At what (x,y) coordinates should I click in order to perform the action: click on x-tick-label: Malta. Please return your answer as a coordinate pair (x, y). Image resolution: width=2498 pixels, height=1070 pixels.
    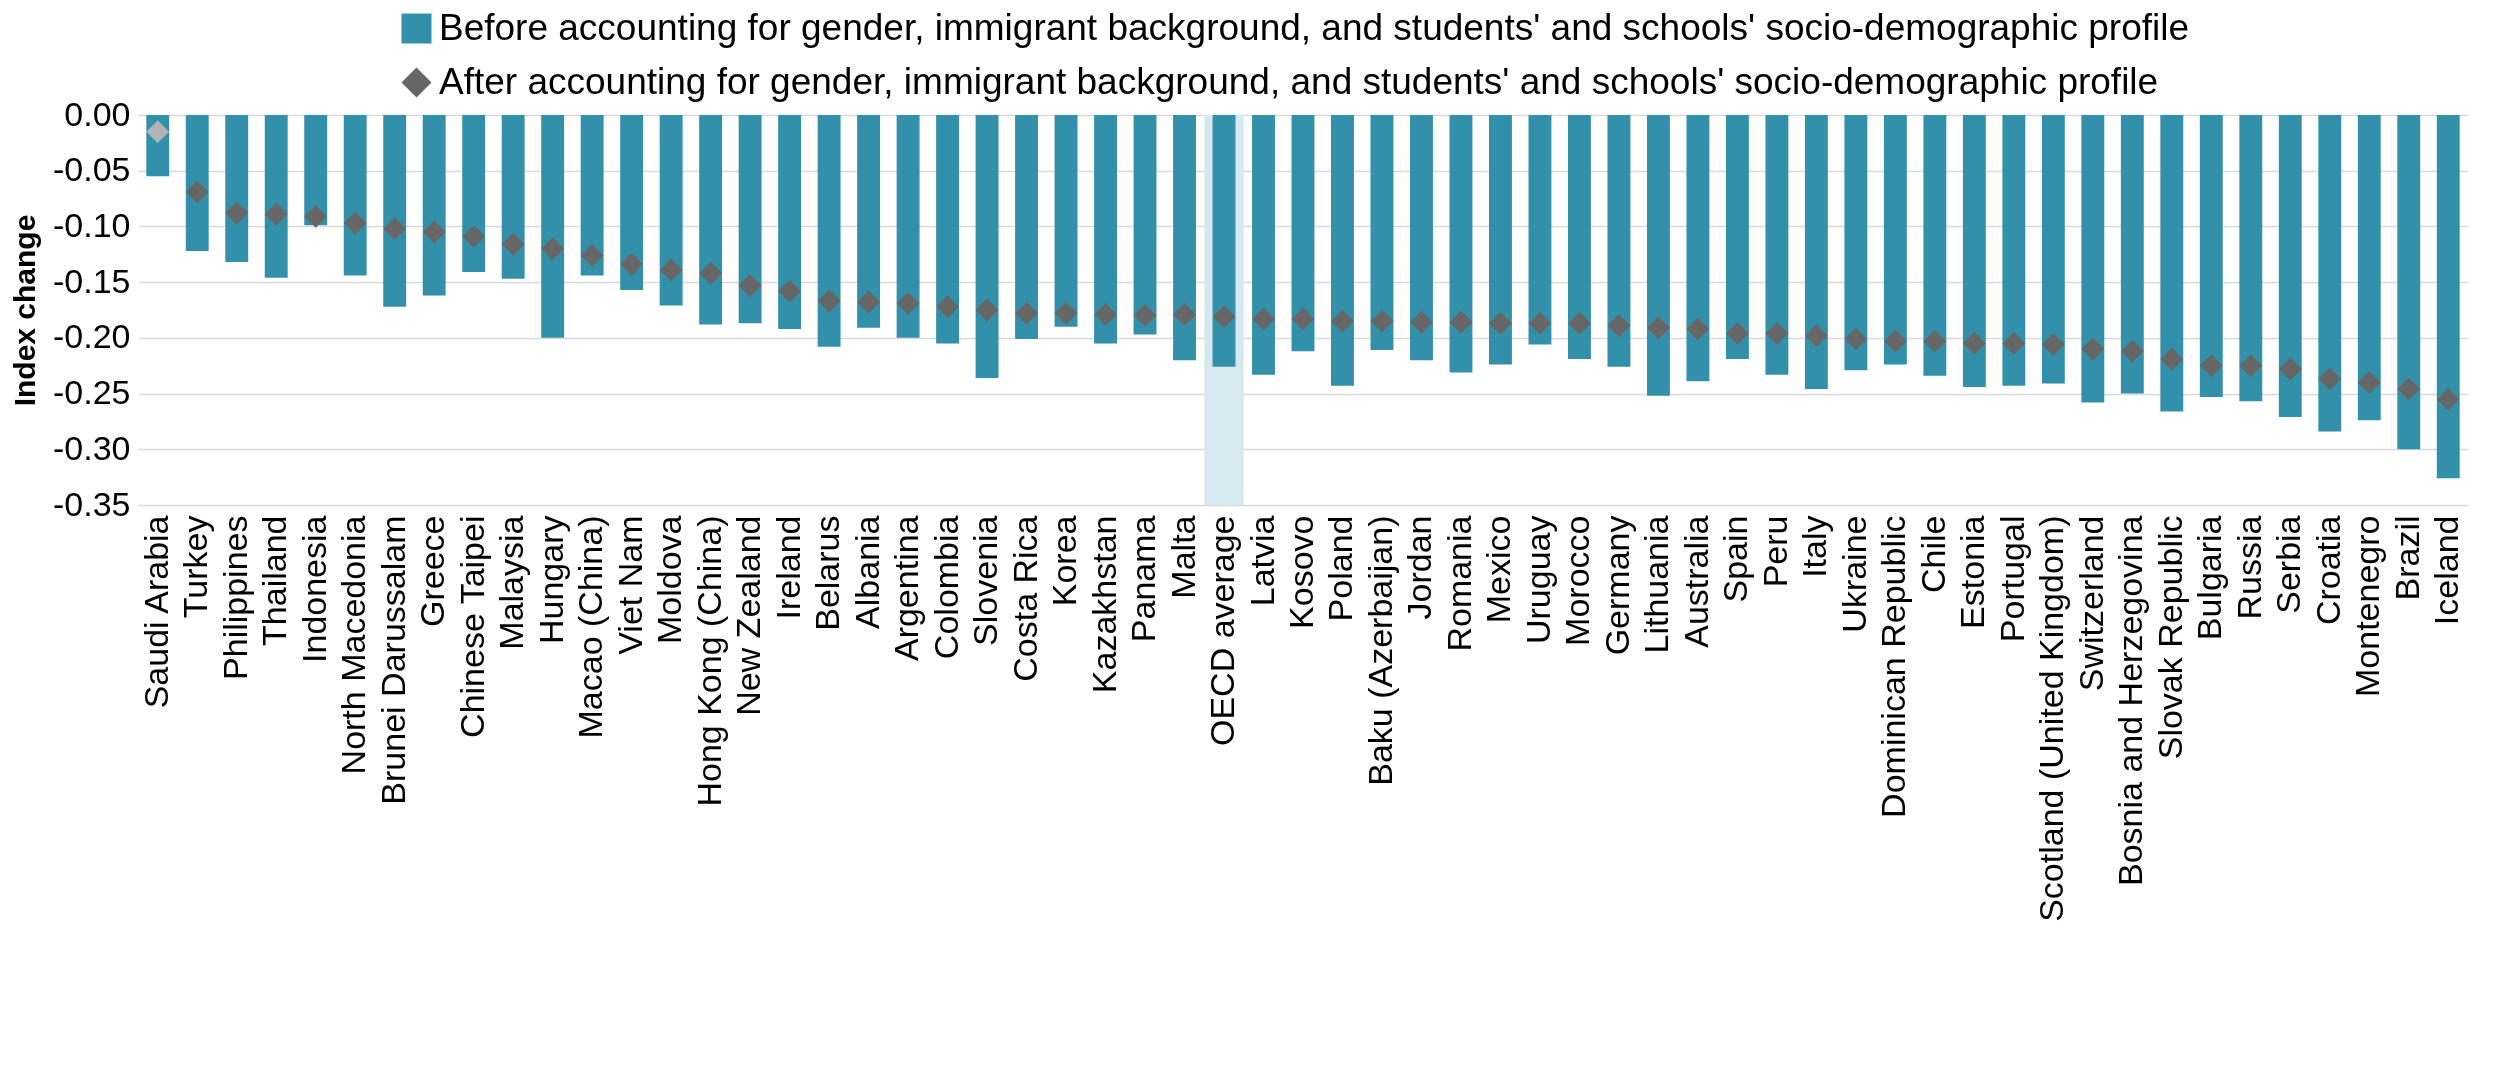
    Looking at the image, I should click on (1182, 557).